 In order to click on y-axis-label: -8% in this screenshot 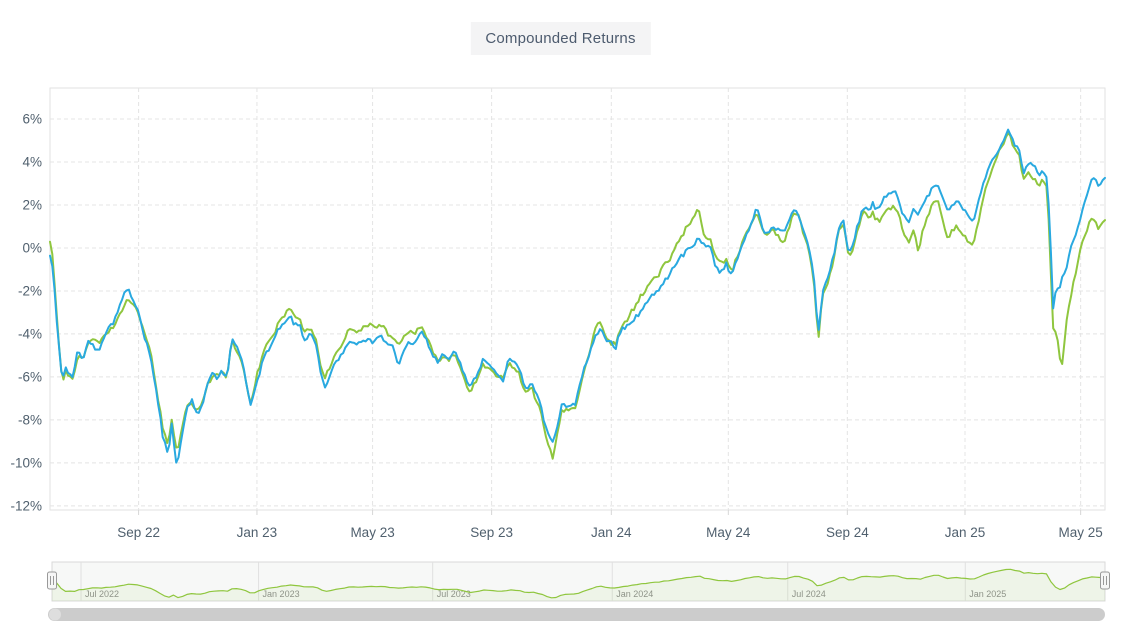, I will do `click(30, 419)`.